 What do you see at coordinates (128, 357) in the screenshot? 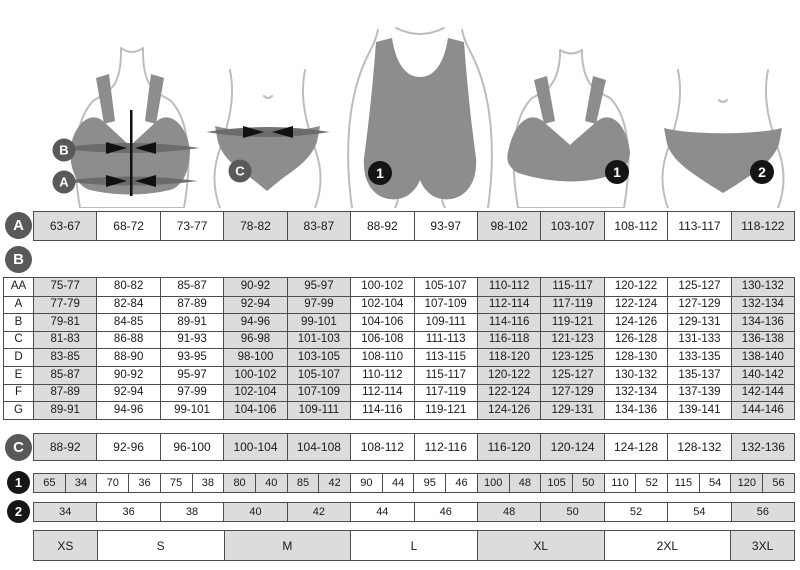
I see `bust-range-cell: 88-90` at bounding box center [128, 357].